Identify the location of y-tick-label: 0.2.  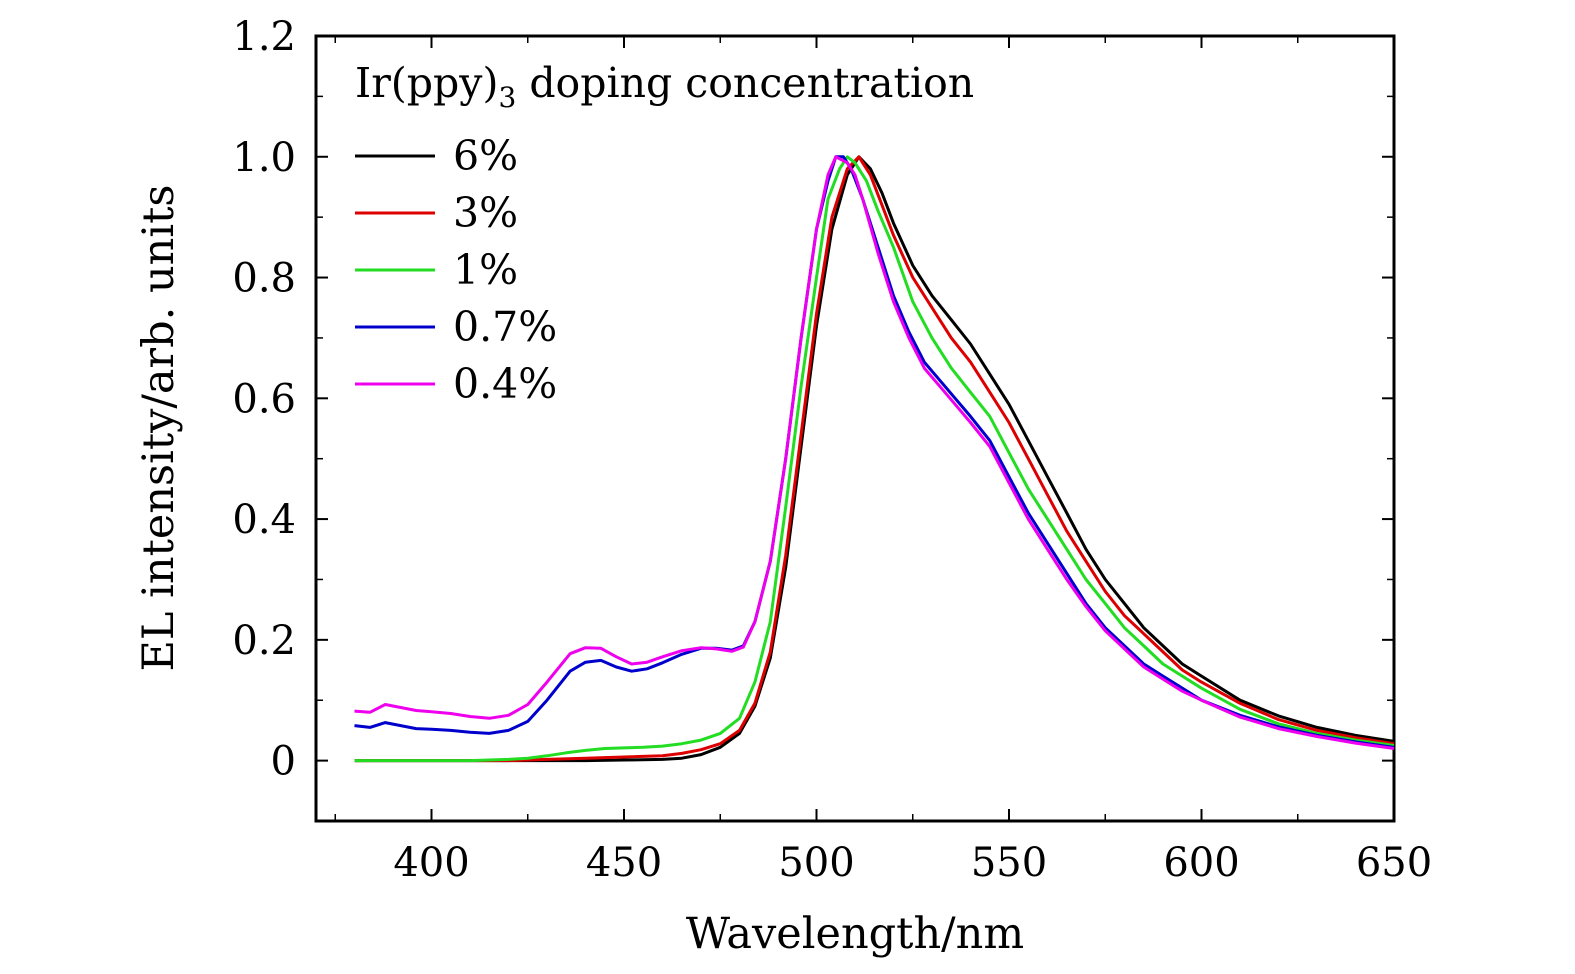
(264, 641).